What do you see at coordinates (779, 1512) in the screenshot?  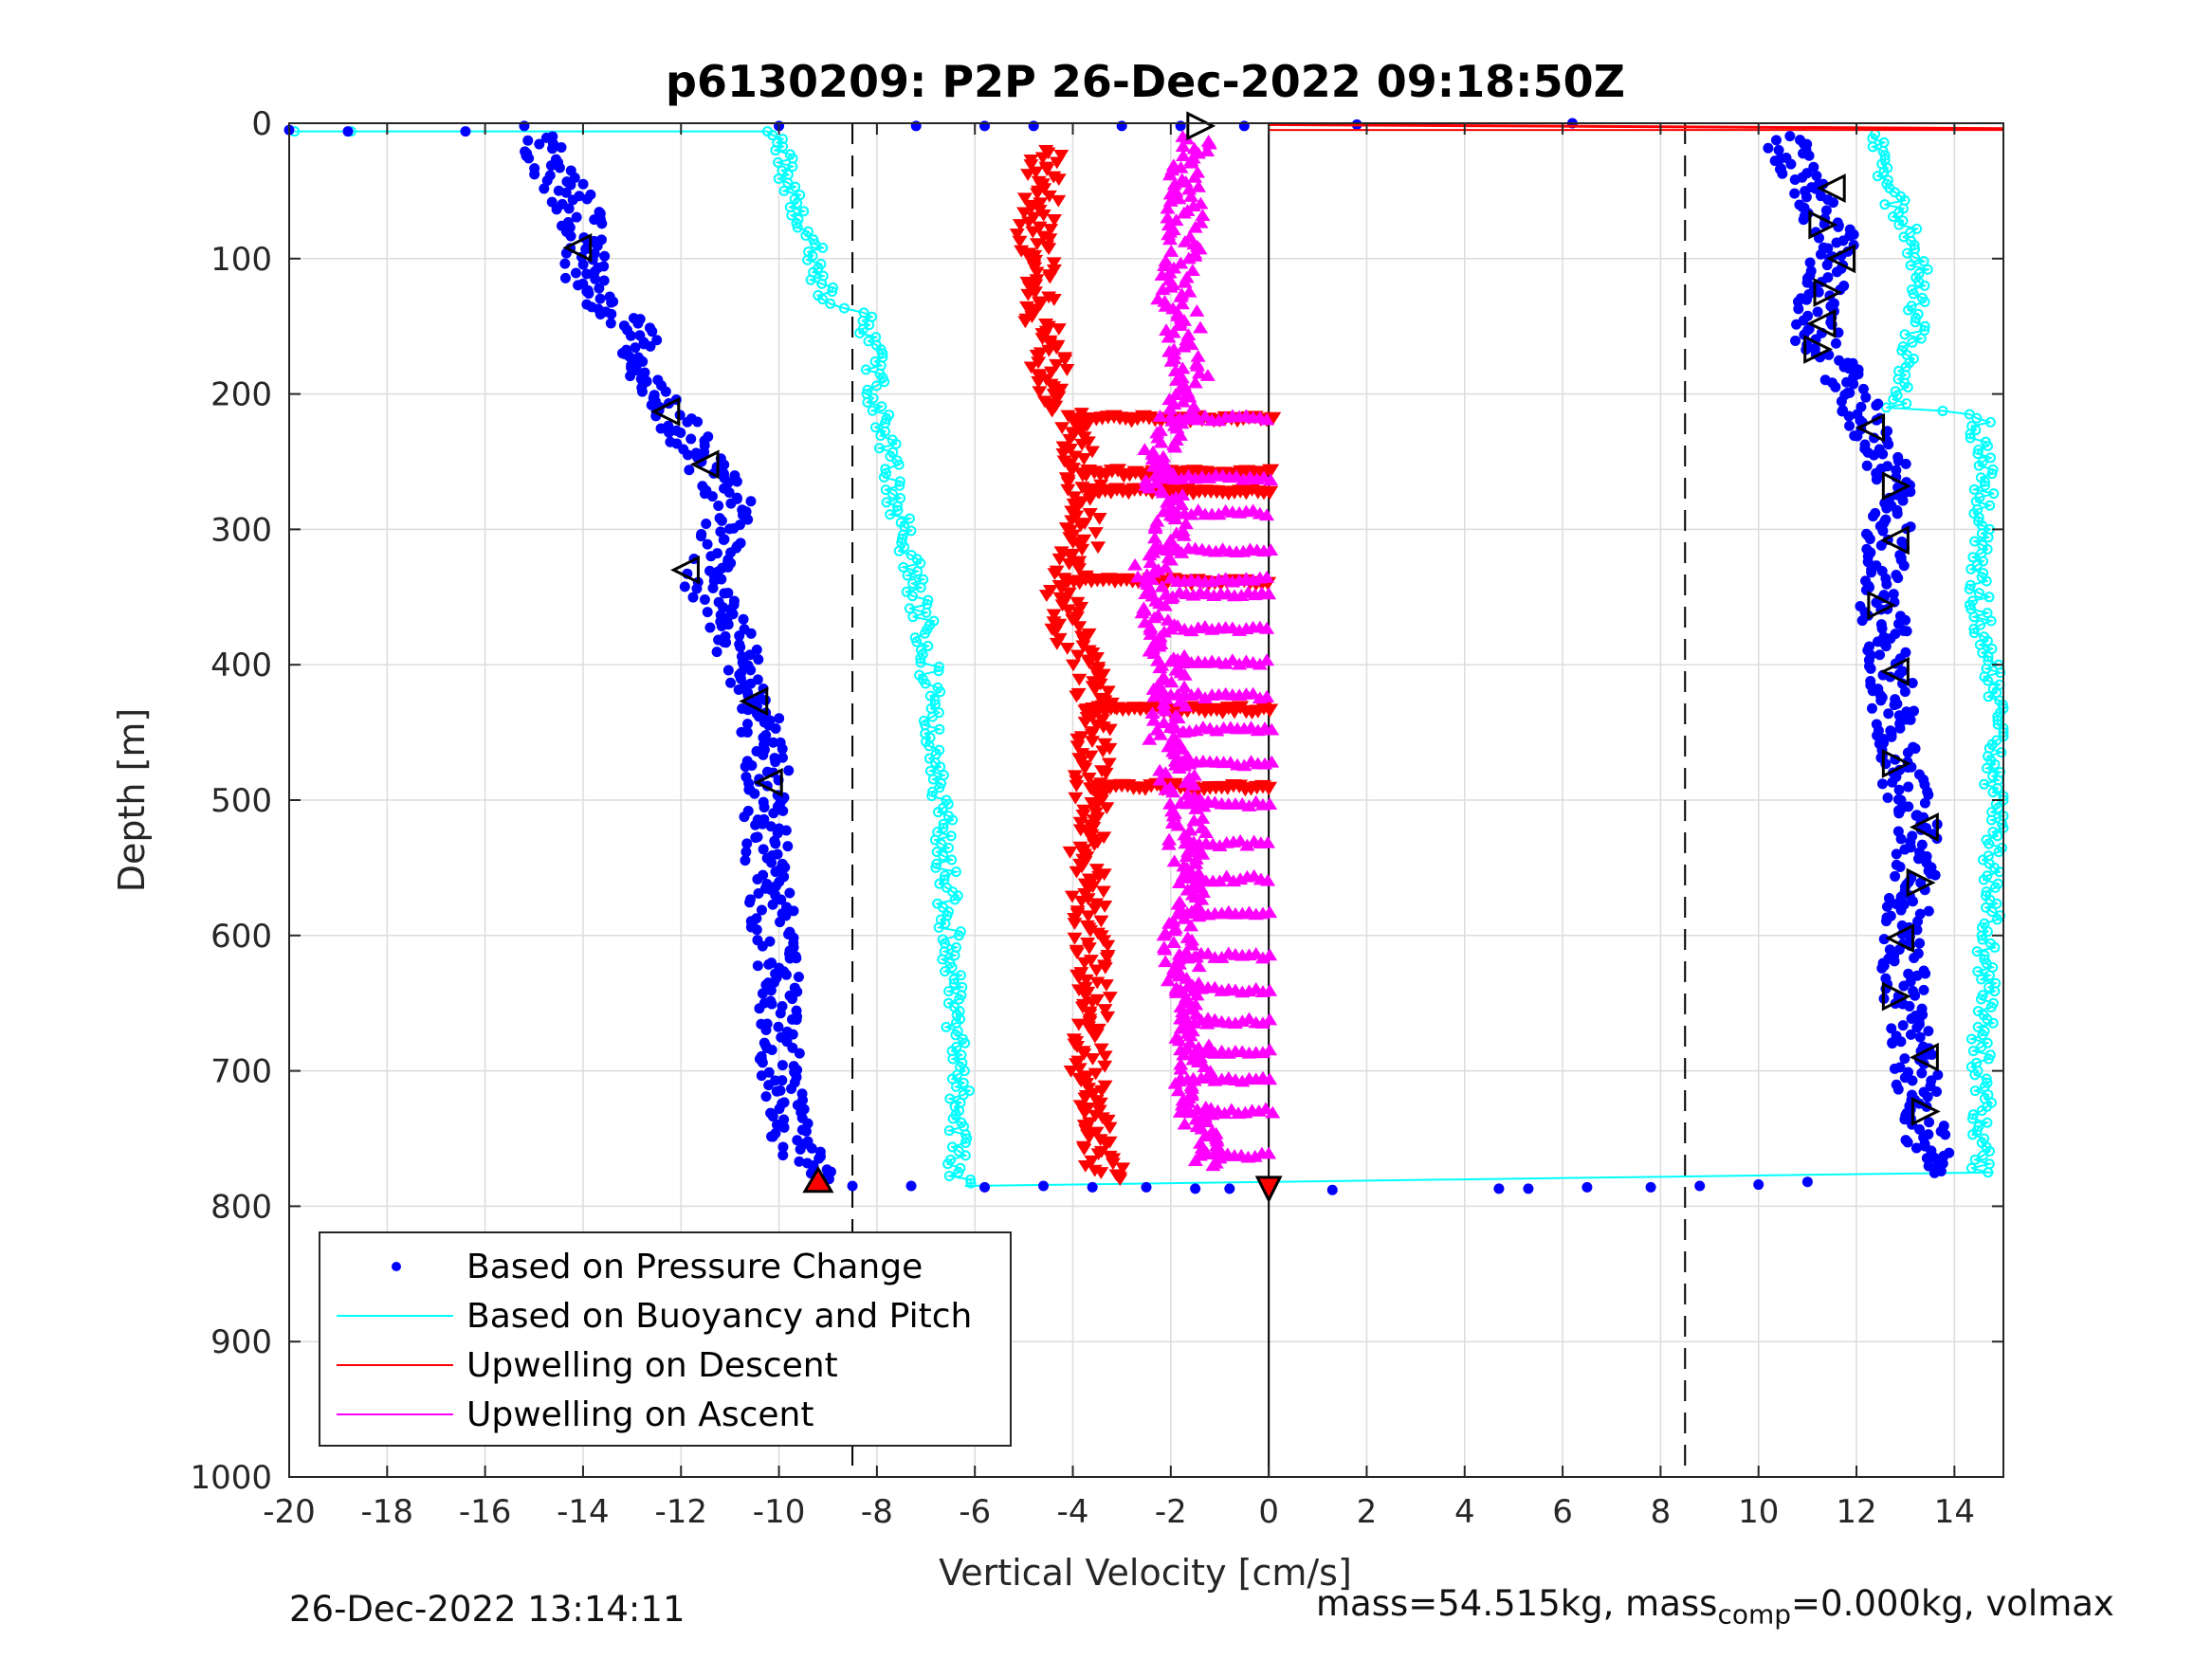 I see `x-tick-label: -10` at bounding box center [779, 1512].